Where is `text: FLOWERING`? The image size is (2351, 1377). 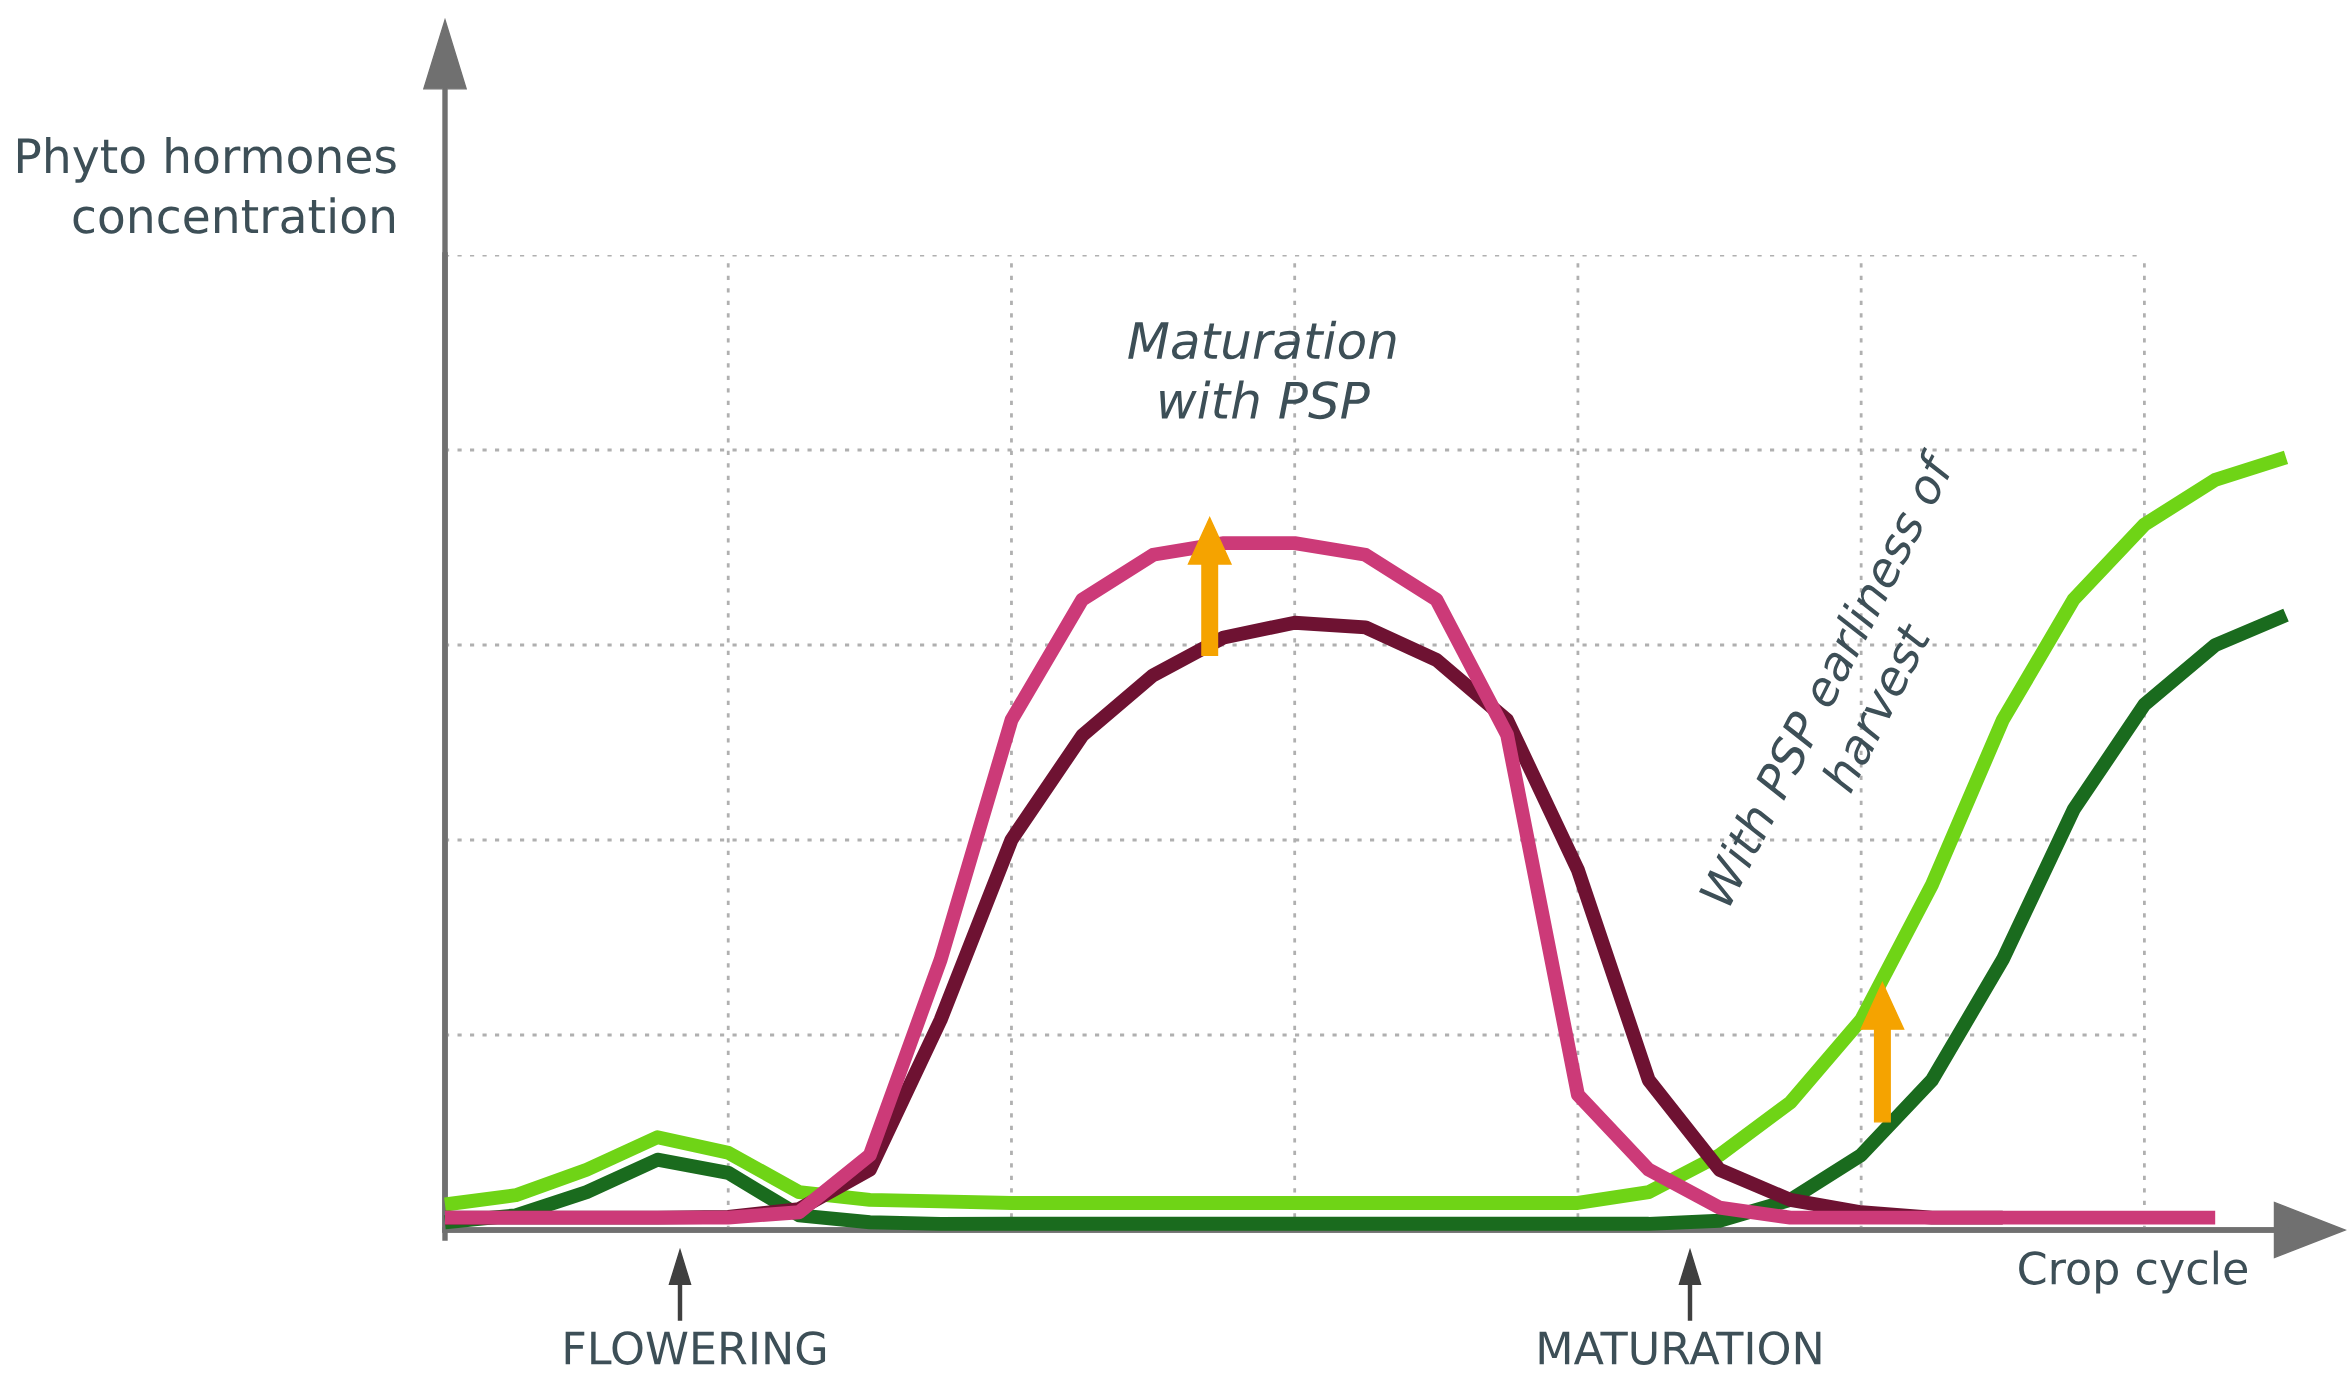 text: FLOWERING is located at coordinates (695, 1348).